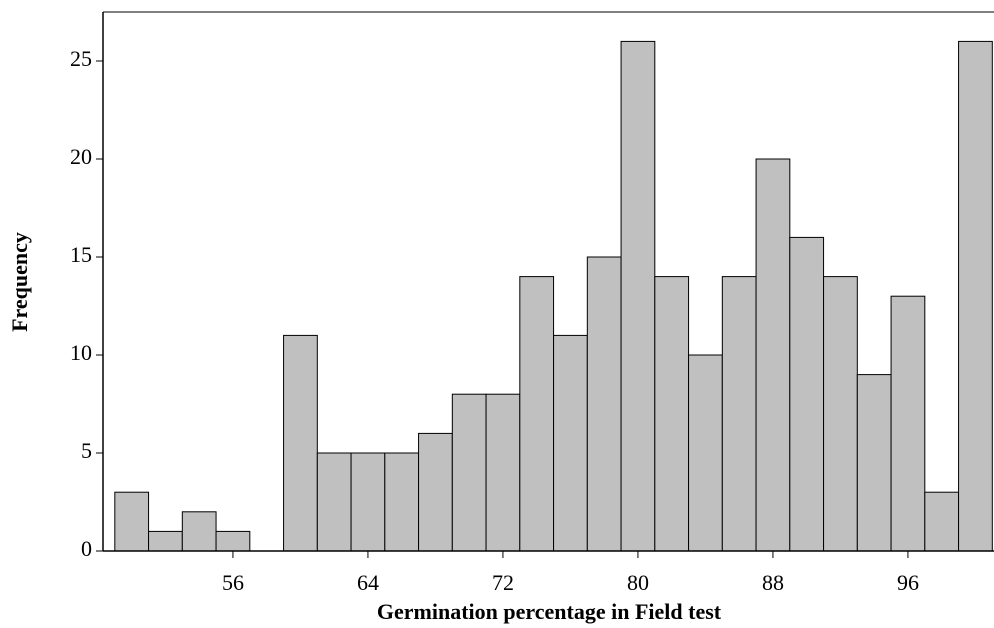 The height and width of the screenshot is (628, 994). What do you see at coordinates (773, 582) in the screenshot?
I see `x-tick-label: 88` at bounding box center [773, 582].